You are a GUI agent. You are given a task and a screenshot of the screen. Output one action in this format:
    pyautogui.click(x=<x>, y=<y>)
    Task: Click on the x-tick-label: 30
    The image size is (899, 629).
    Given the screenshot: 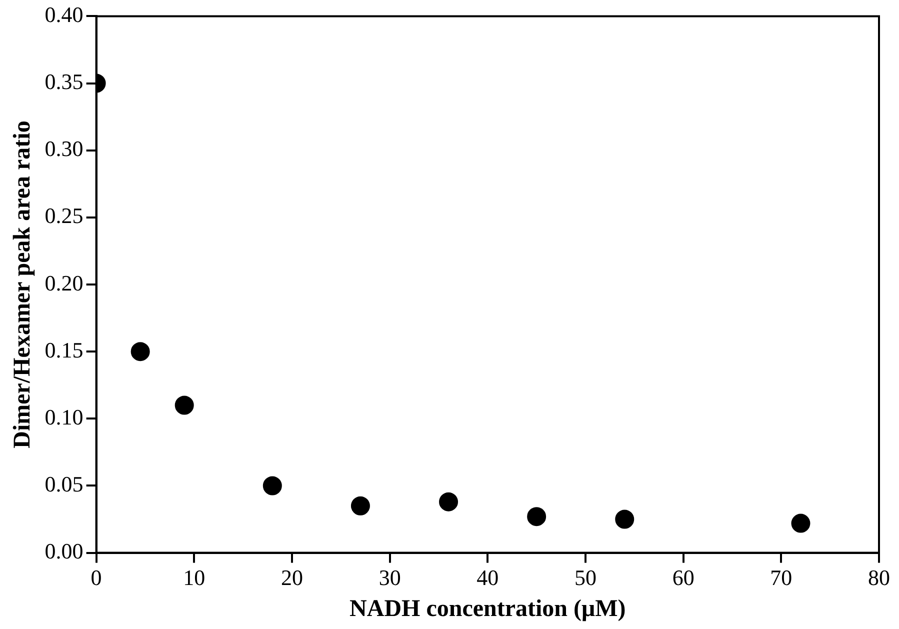 What is the action you would take?
    pyautogui.click(x=389, y=577)
    